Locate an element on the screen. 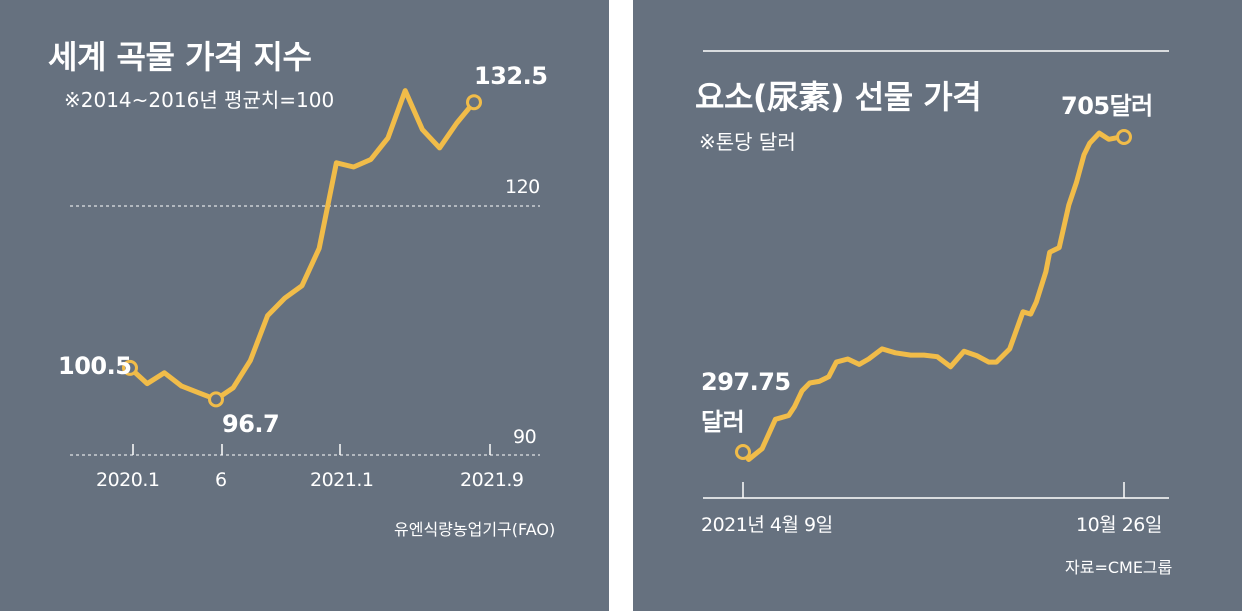  x-tick-label: 2021년 4월 9일 is located at coordinates (767, 525).